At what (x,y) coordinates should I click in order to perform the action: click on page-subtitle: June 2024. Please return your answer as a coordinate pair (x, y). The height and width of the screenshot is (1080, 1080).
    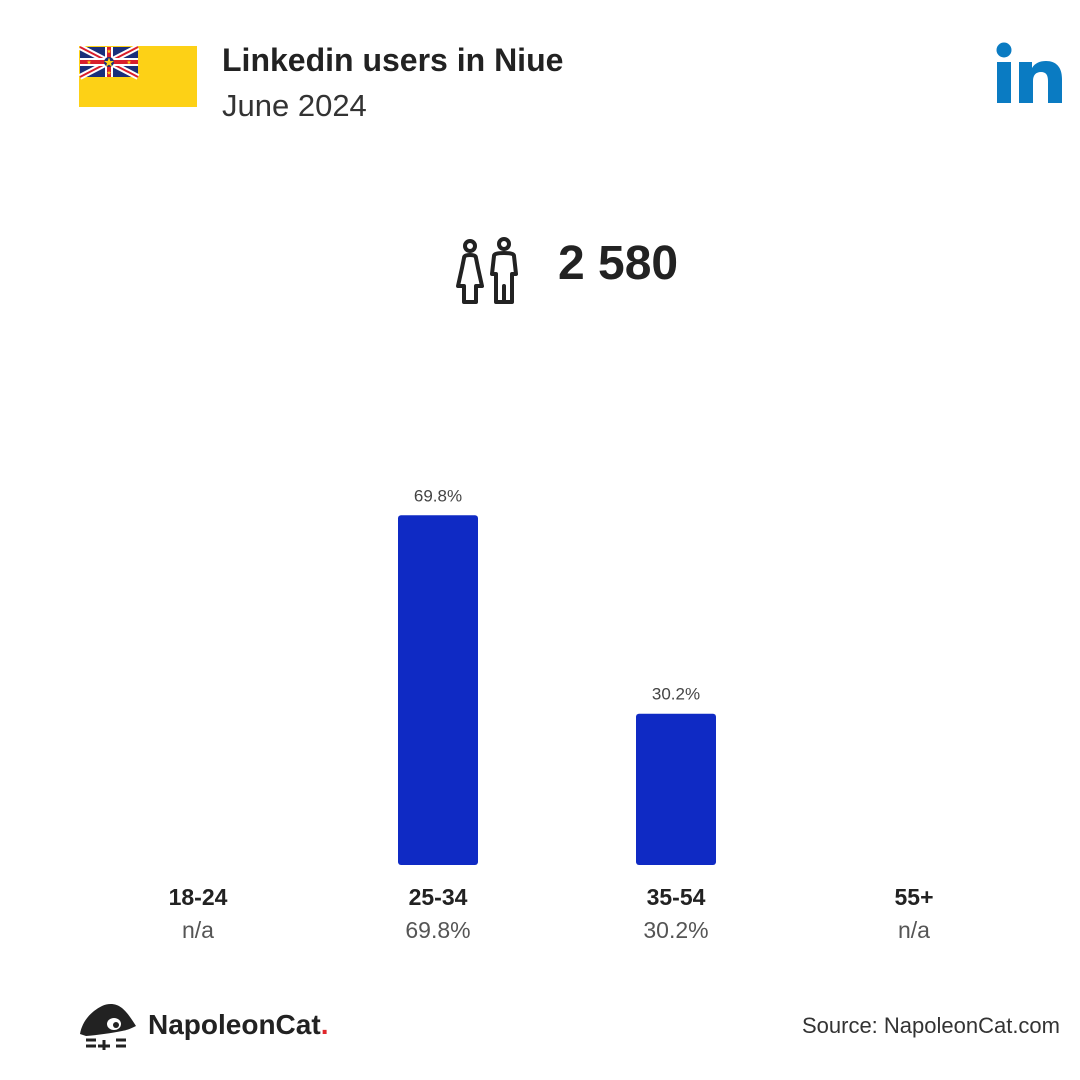
    Looking at the image, I should click on (294, 105).